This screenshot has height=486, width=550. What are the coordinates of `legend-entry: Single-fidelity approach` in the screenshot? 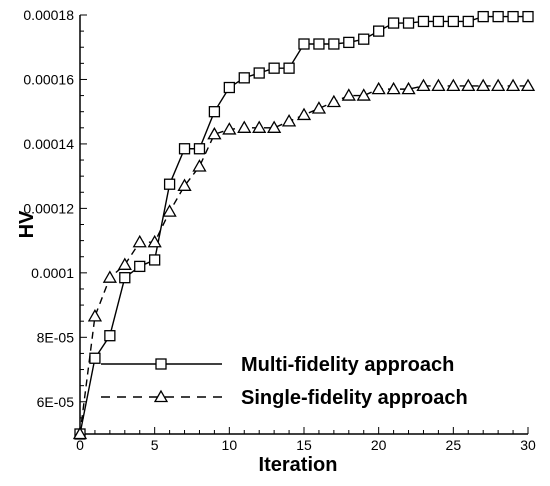 It's located at (284, 398).